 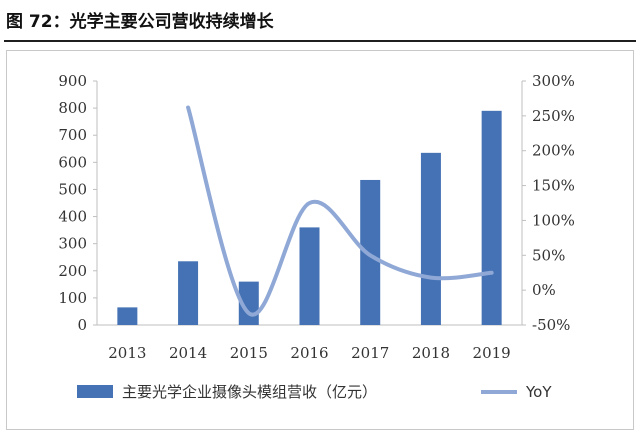 I want to click on x-tick-label: 2018, so click(x=431, y=353).